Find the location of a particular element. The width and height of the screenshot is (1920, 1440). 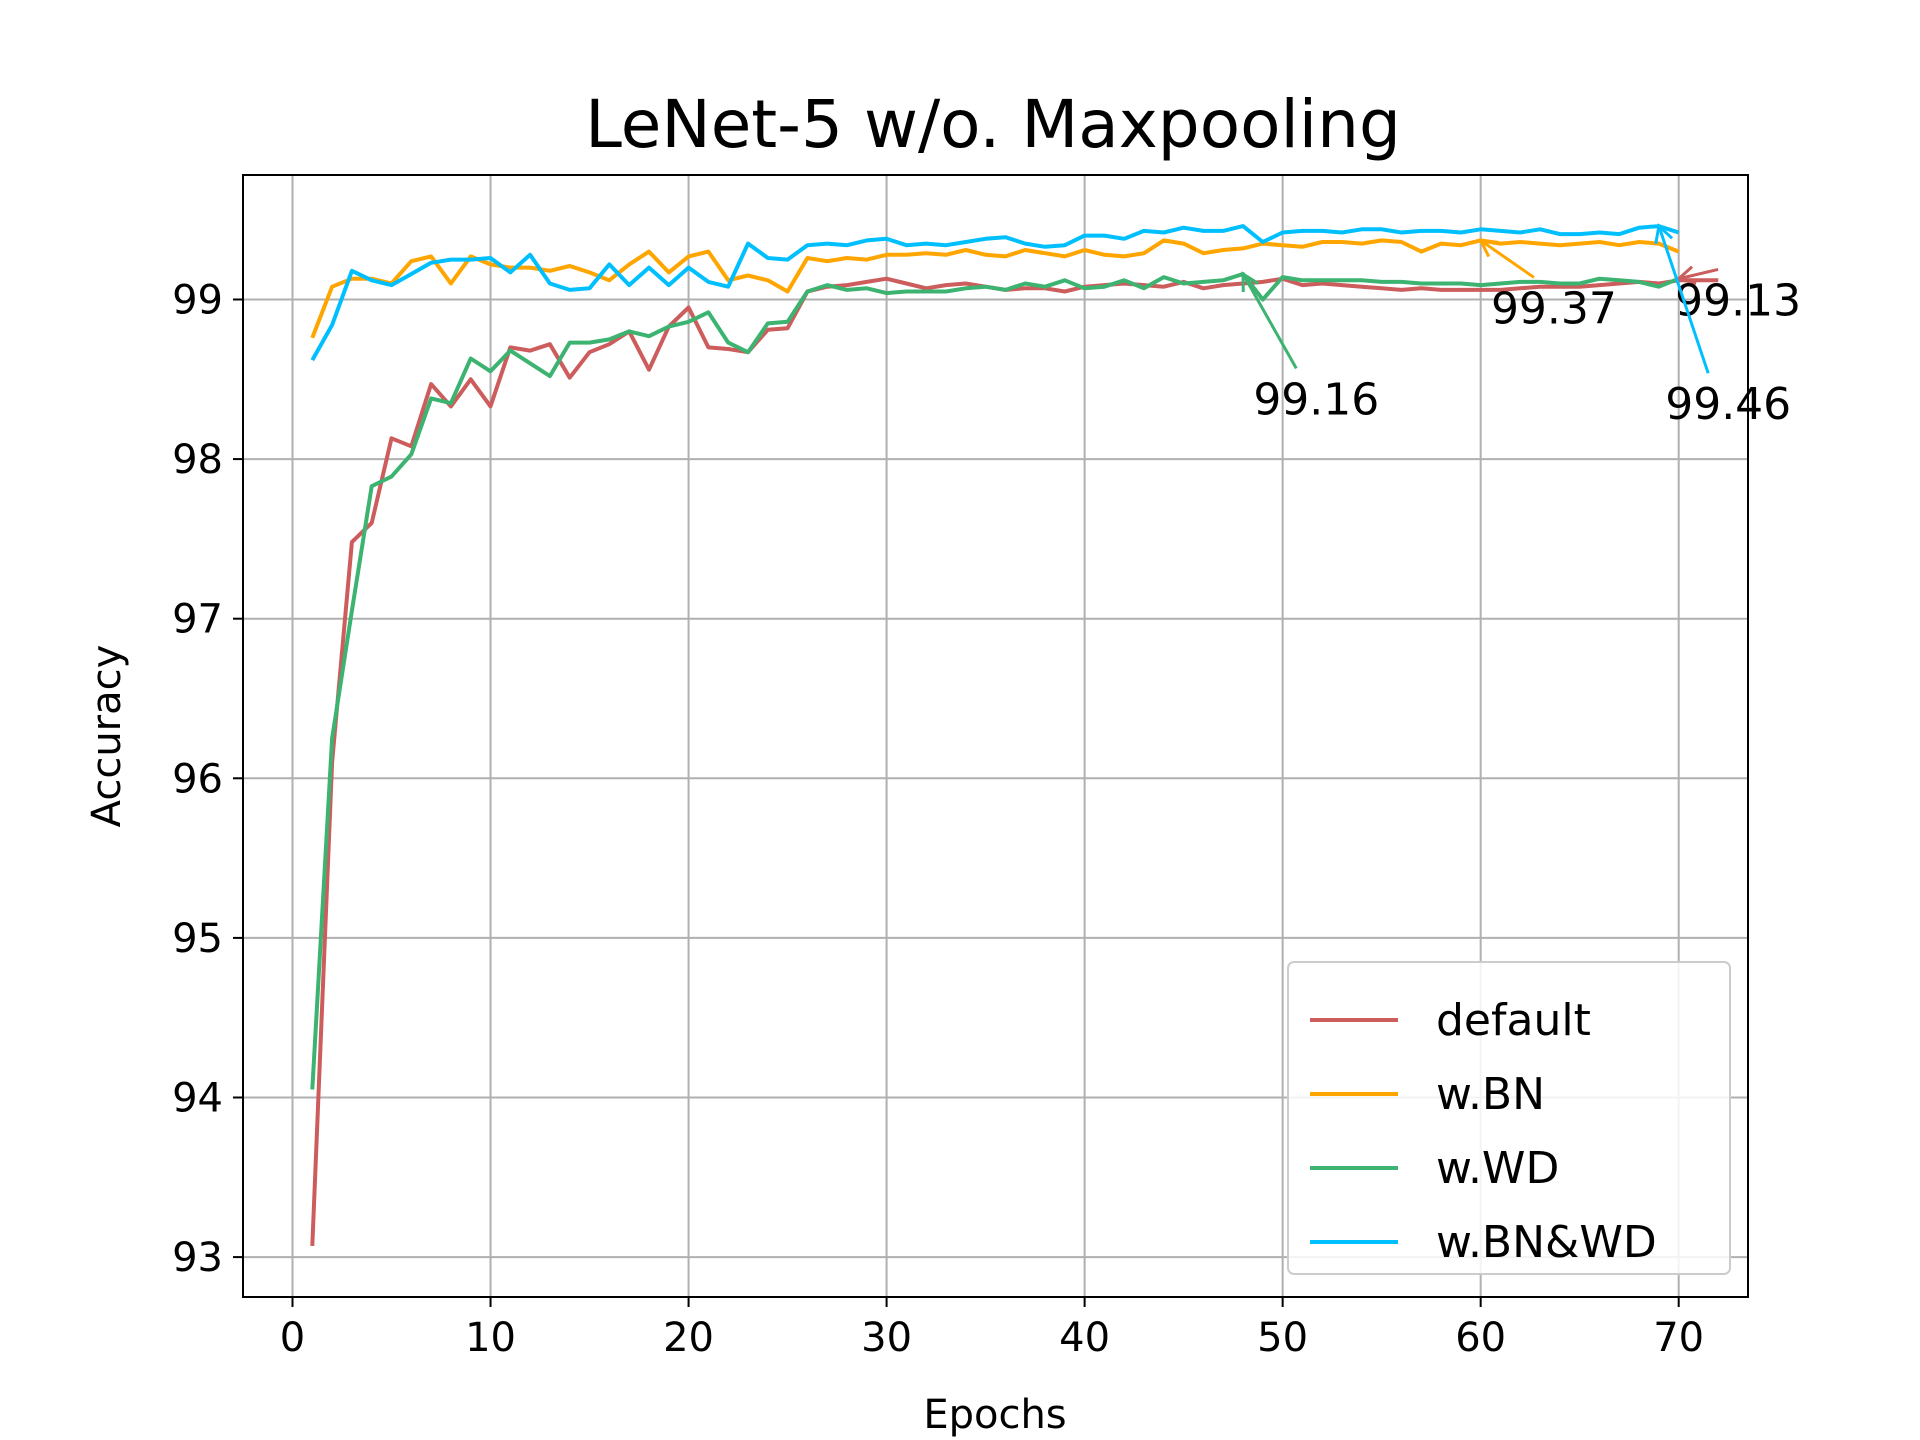

x-tick-label: 50 is located at coordinates (1282, 1338).